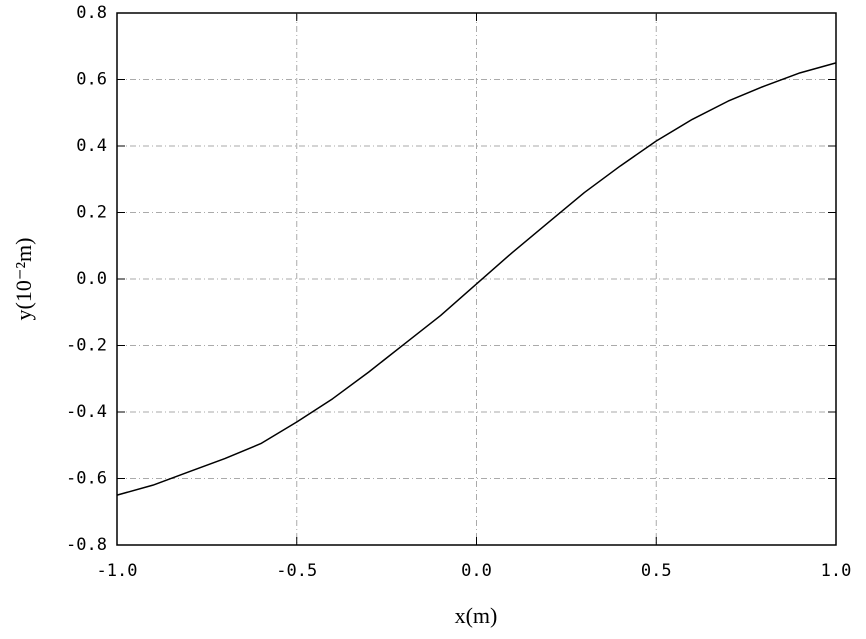 Image resolution: width=866 pixels, height=639 pixels. I want to click on y-tick-label: -0.6, so click(86, 479).